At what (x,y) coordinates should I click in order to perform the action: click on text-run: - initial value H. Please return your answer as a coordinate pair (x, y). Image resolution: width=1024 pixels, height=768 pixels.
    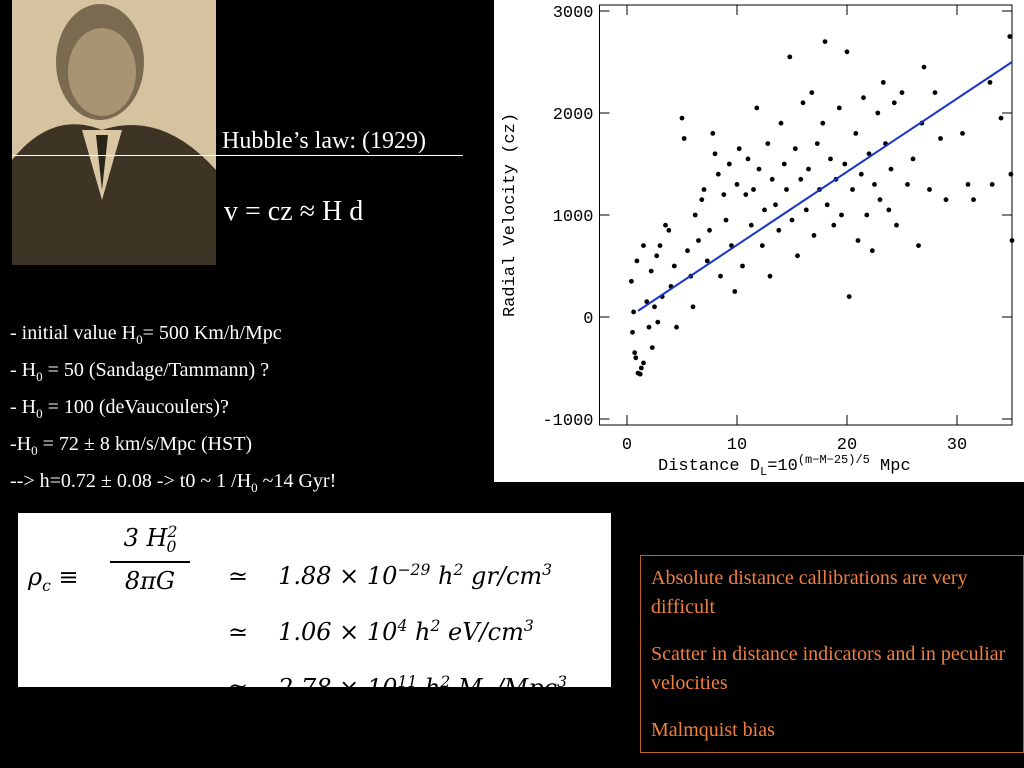
    Looking at the image, I should click on (73, 333).